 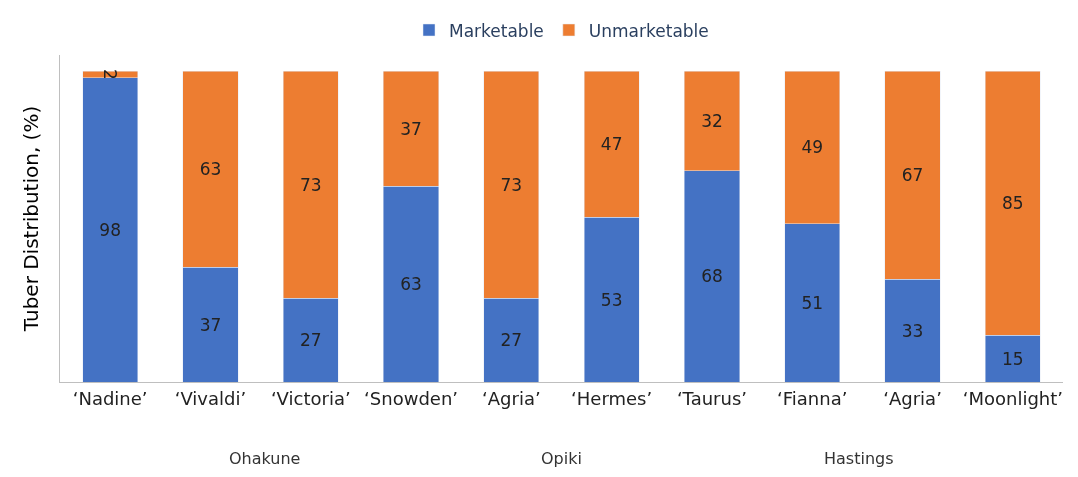 What do you see at coordinates (912, 175) in the screenshot?
I see `data-label: 67` at bounding box center [912, 175].